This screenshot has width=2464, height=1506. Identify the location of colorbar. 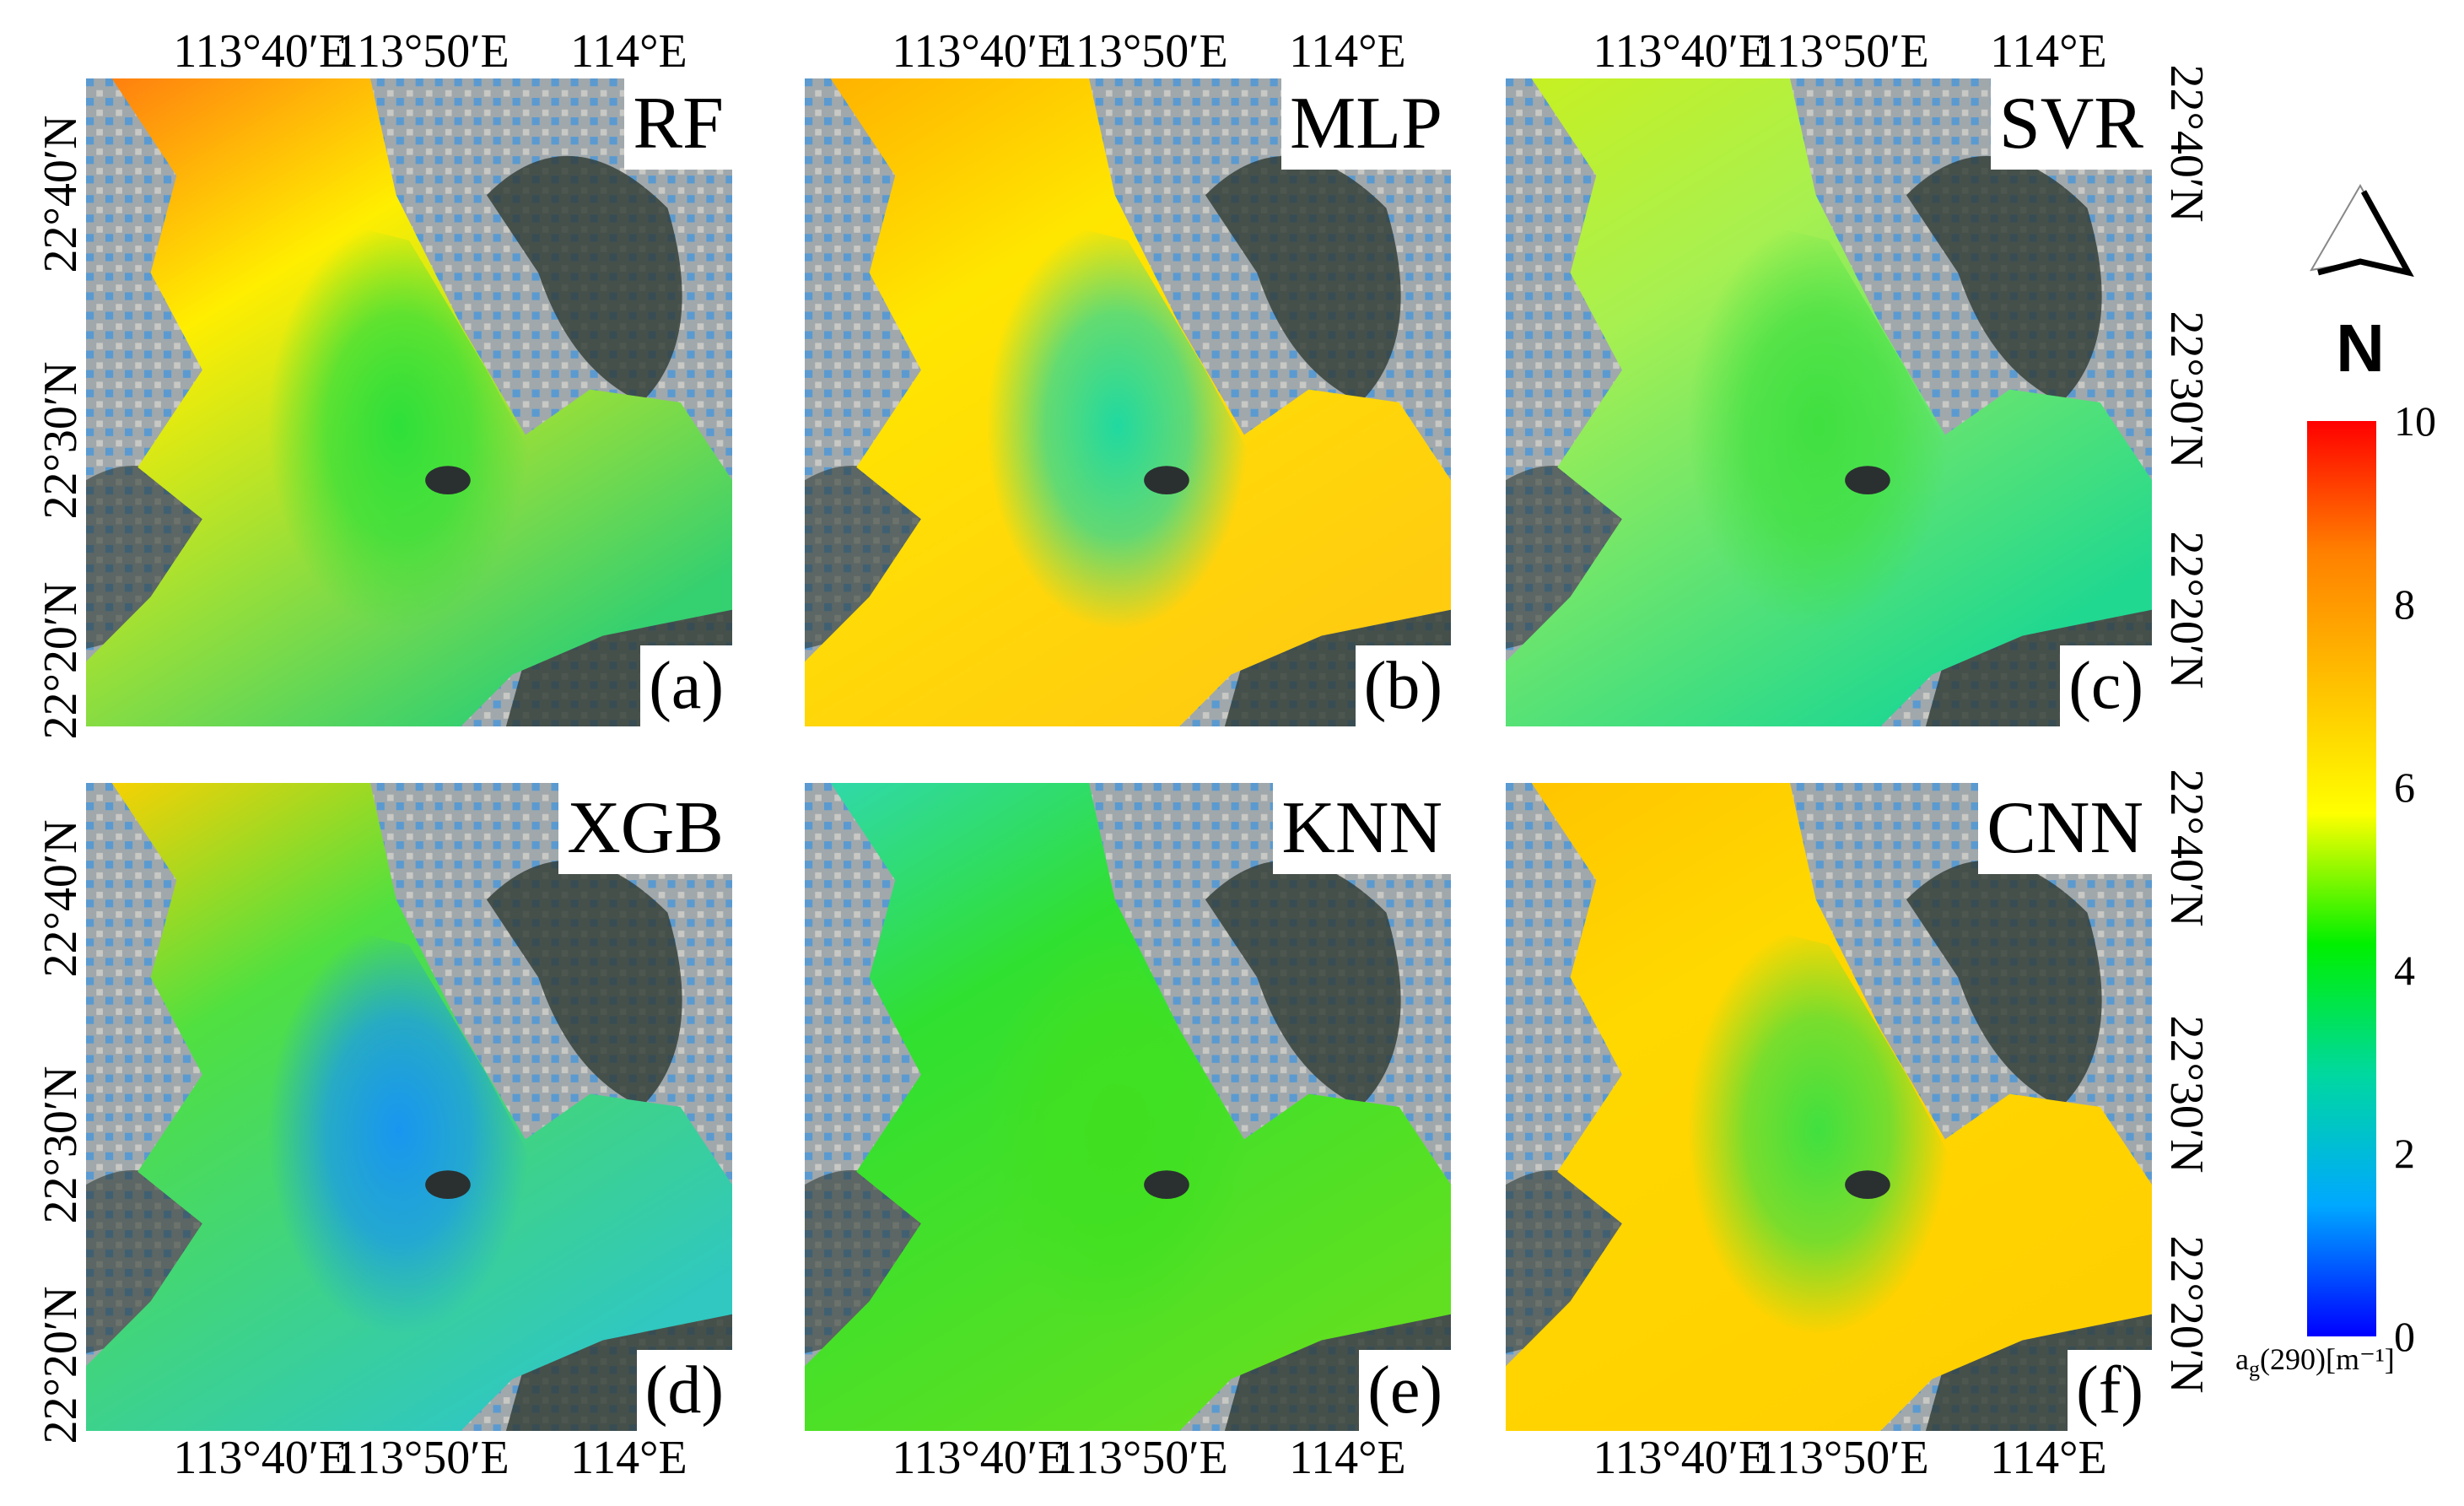
(2341, 878).